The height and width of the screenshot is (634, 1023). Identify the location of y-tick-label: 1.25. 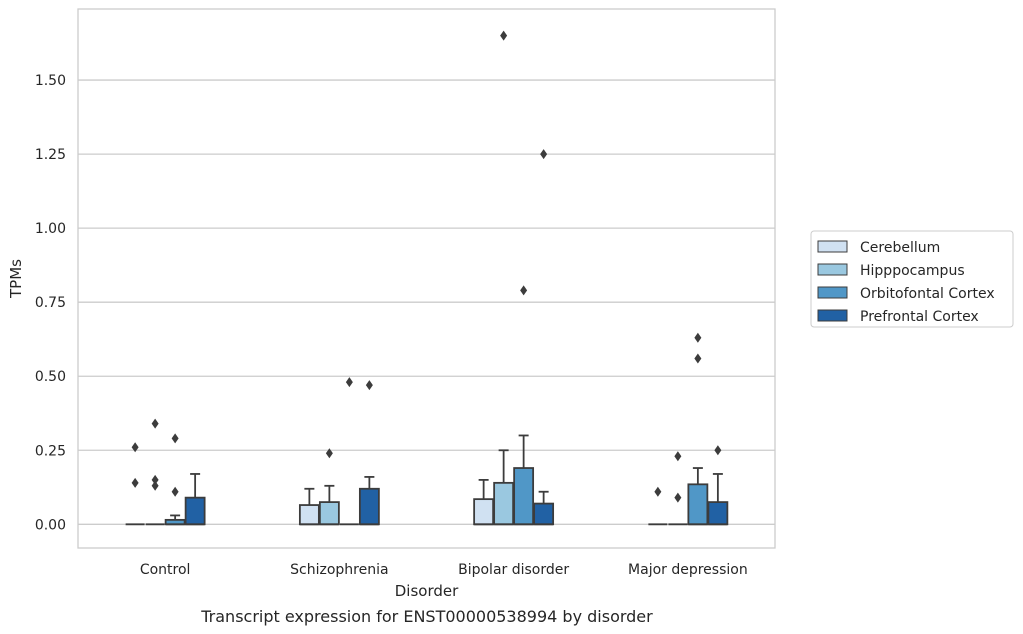
(50, 155).